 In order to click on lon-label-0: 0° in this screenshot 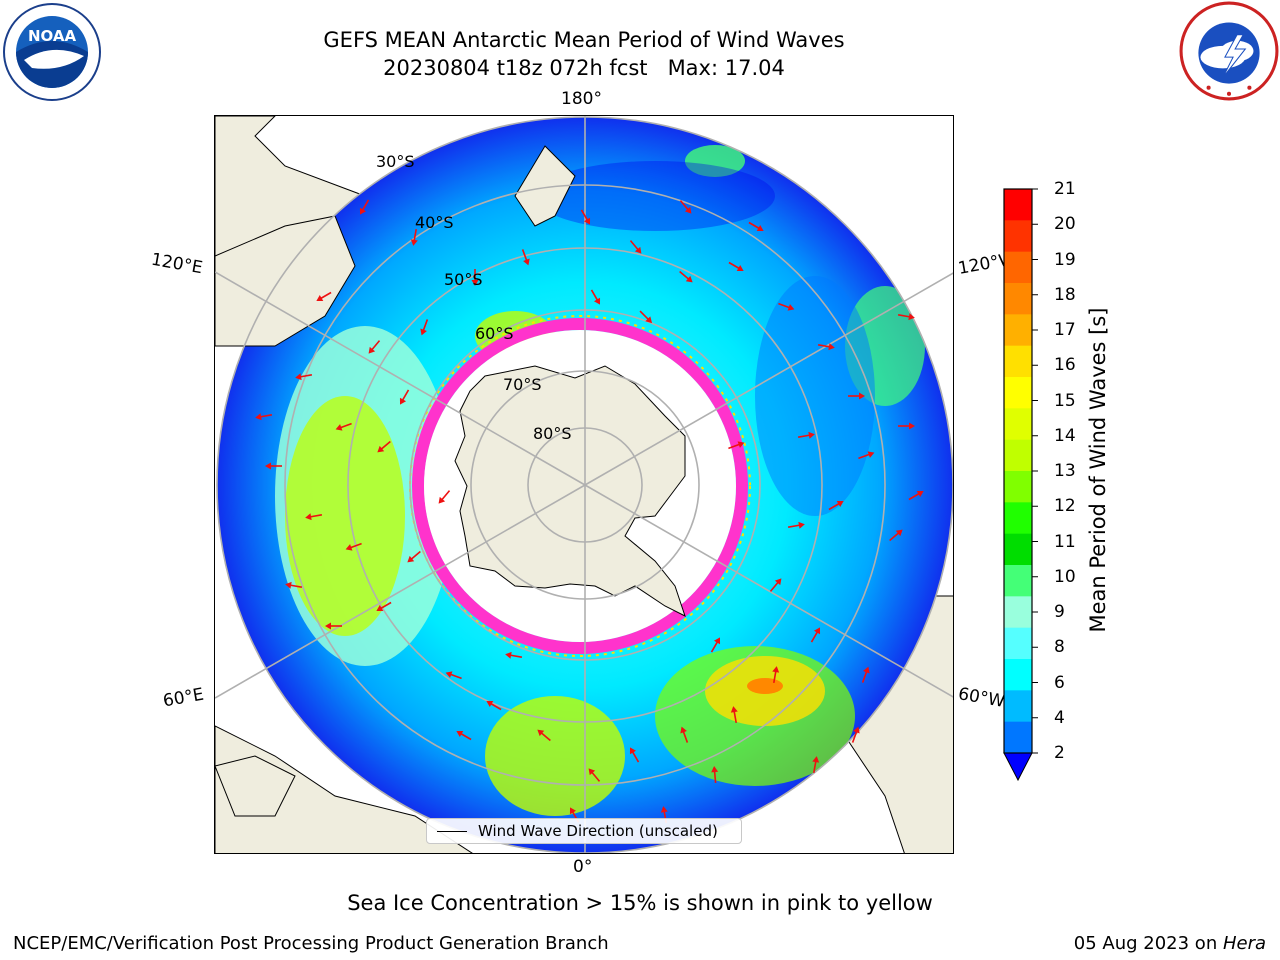, I will do `click(583, 867)`.